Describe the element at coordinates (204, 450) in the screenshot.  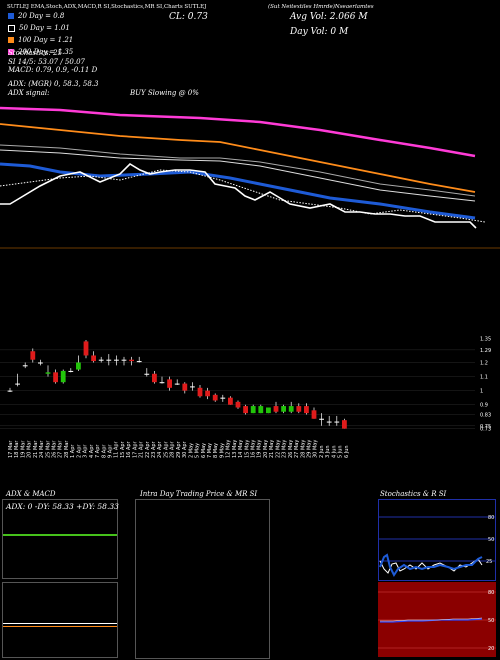
I see `date-tick-label: 6 May` at that location.